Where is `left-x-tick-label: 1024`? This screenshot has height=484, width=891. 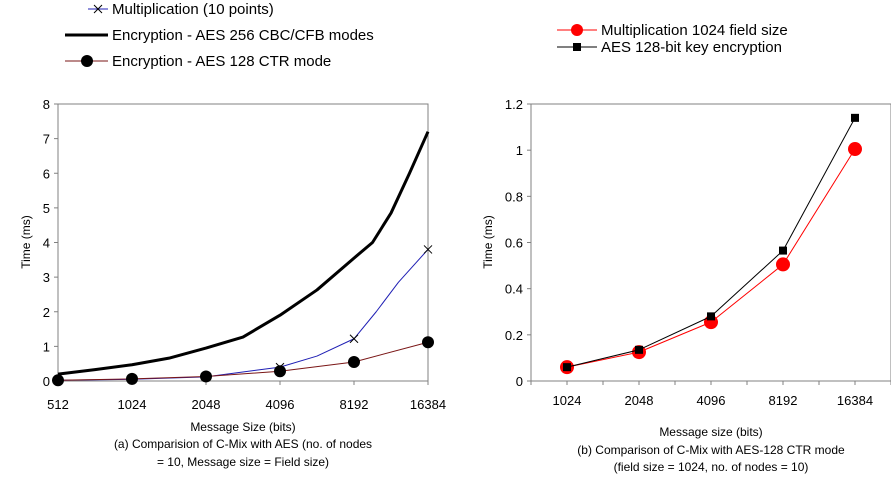
left-x-tick-label: 1024 is located at coordinates (132, 404).